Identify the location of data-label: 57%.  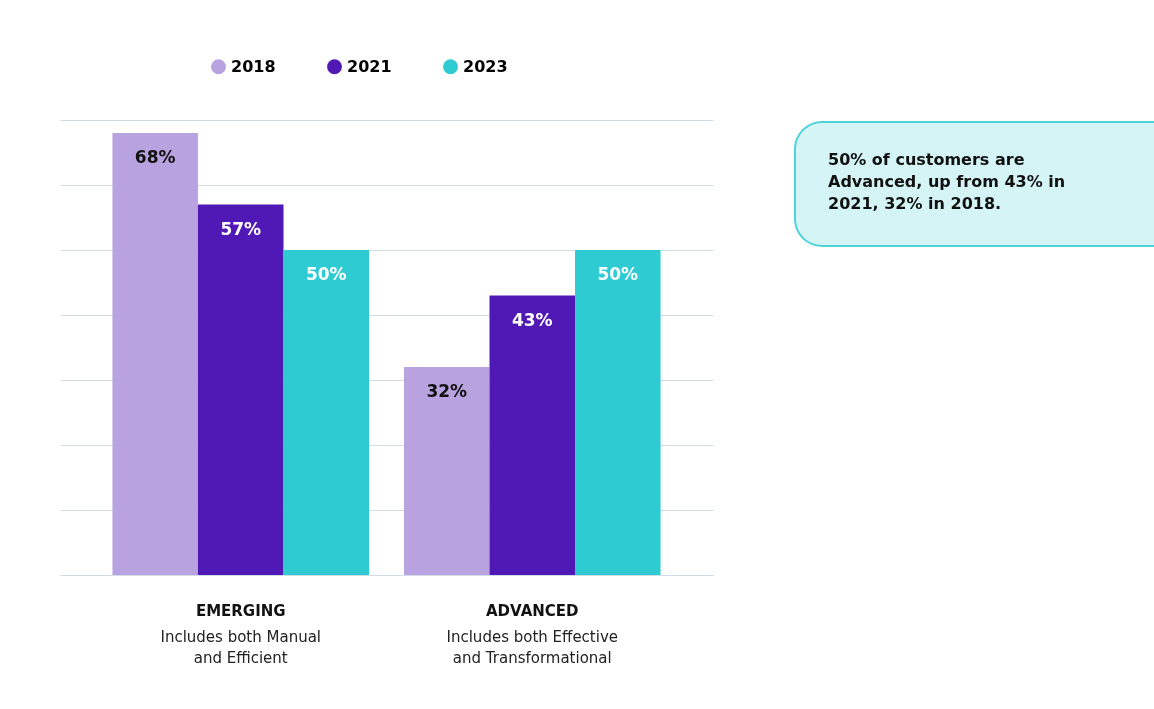
(241, 228).